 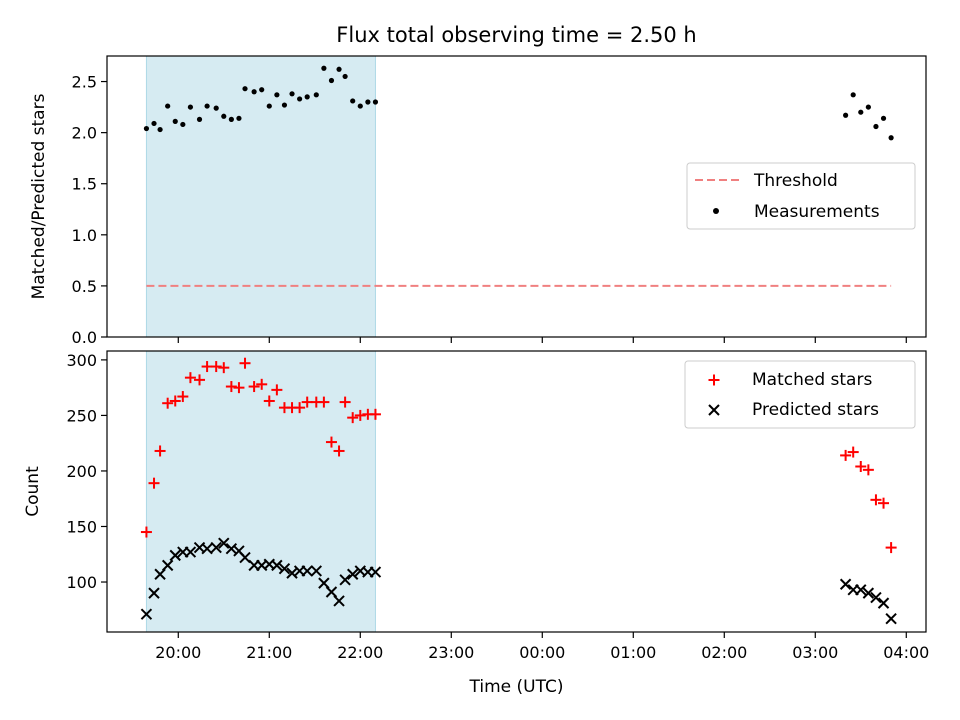 I want to click on x-tick-label: 20:00, so click(x=178, y=652).